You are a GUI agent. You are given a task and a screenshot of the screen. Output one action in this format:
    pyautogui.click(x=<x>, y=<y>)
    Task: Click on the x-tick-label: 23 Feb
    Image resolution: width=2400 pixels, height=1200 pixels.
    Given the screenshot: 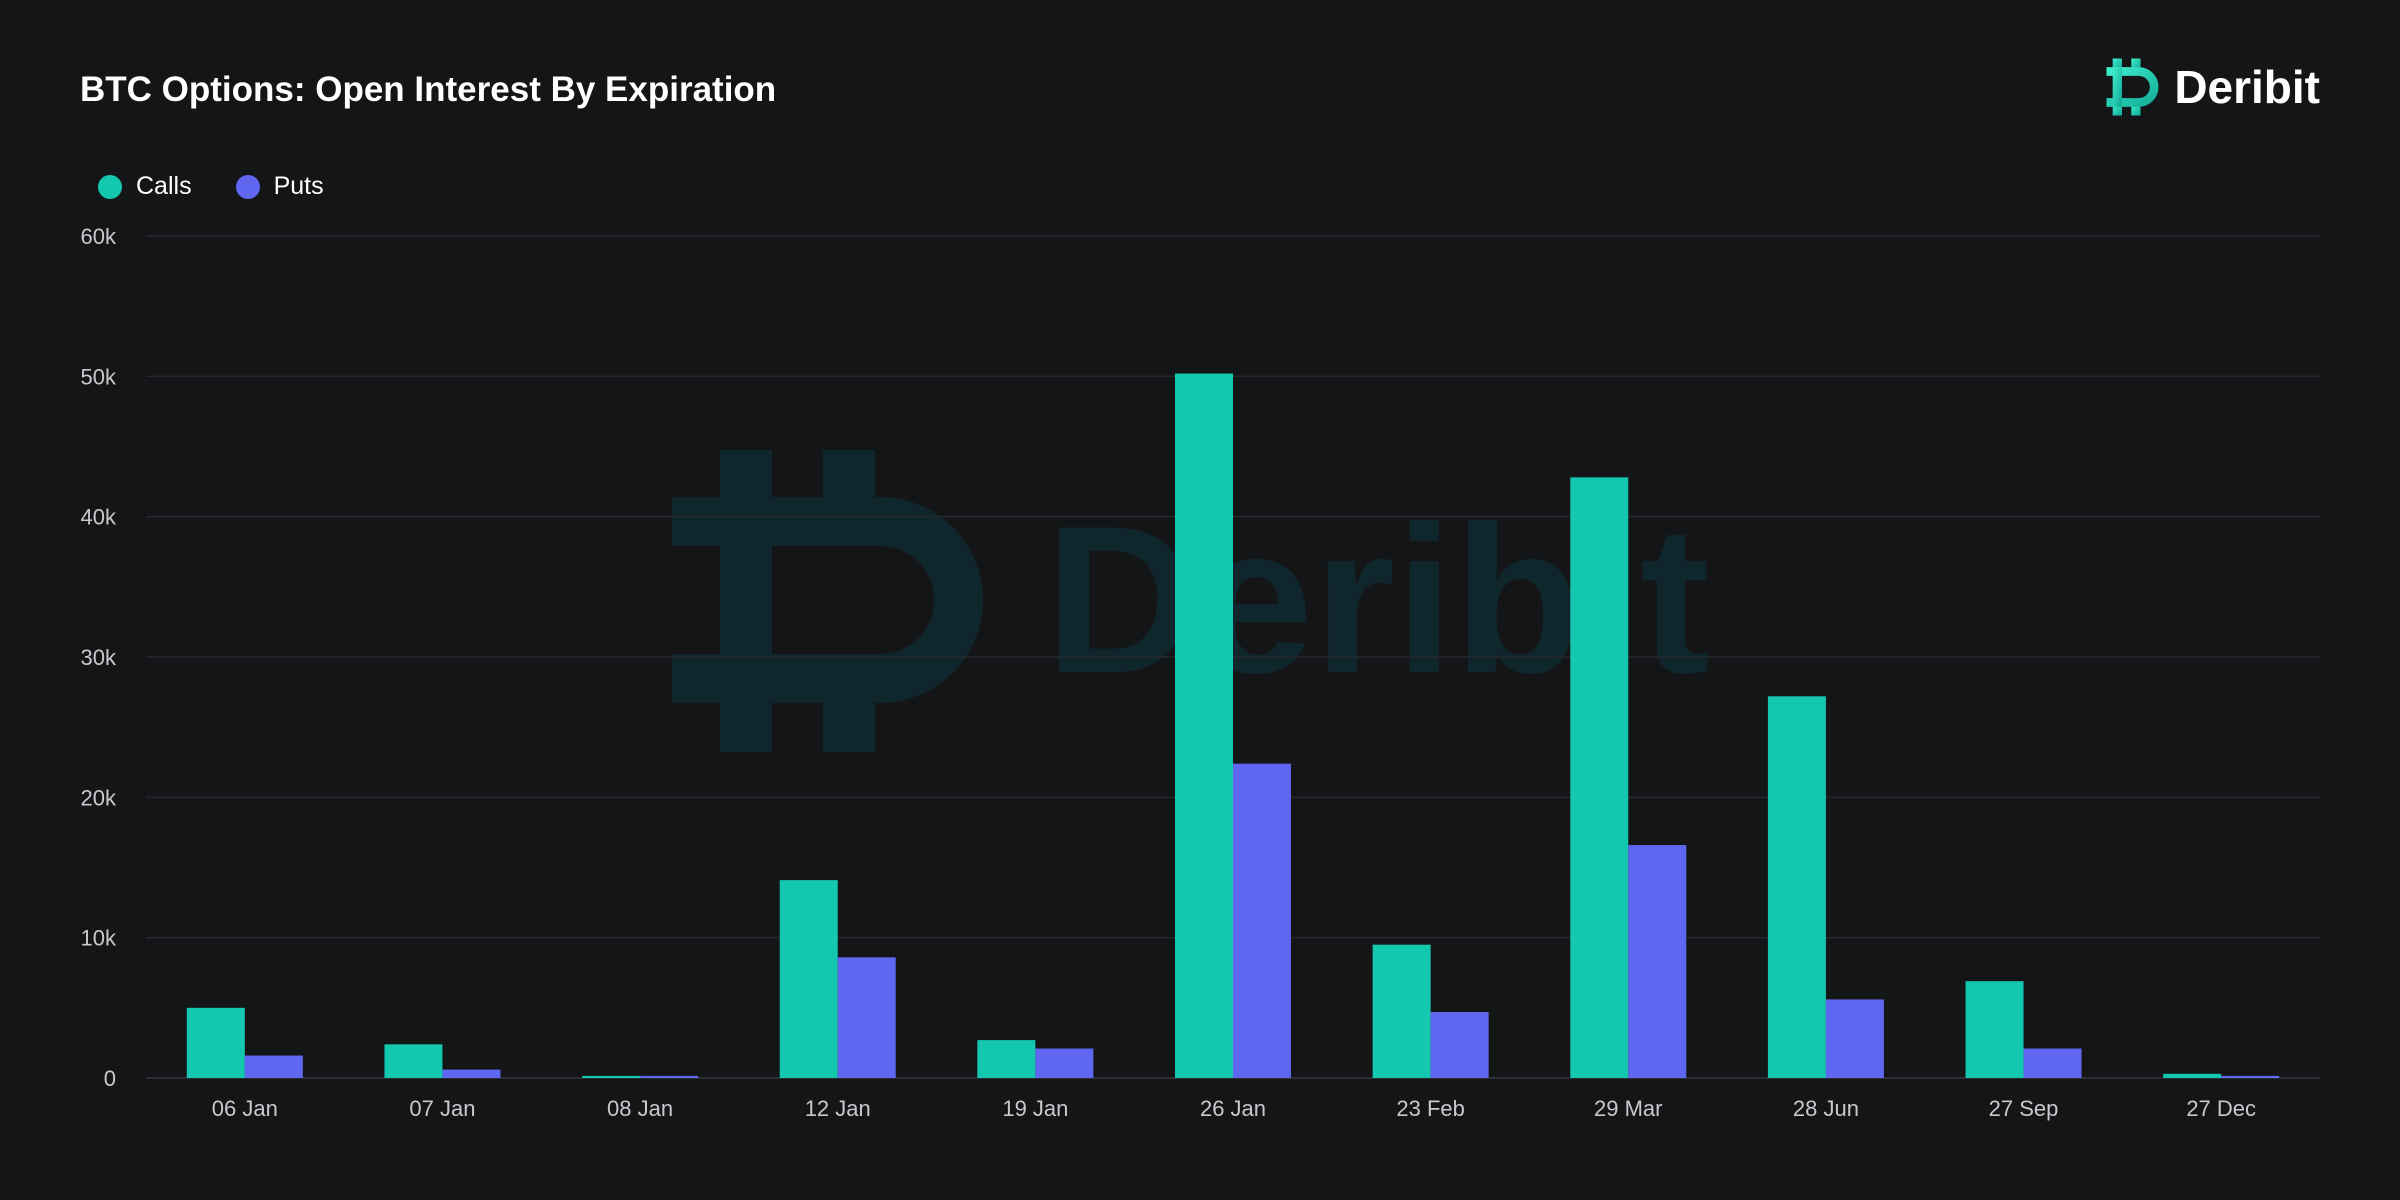 What is the action you would take?
    pyautogui.click(x=1430, y=1108)
    